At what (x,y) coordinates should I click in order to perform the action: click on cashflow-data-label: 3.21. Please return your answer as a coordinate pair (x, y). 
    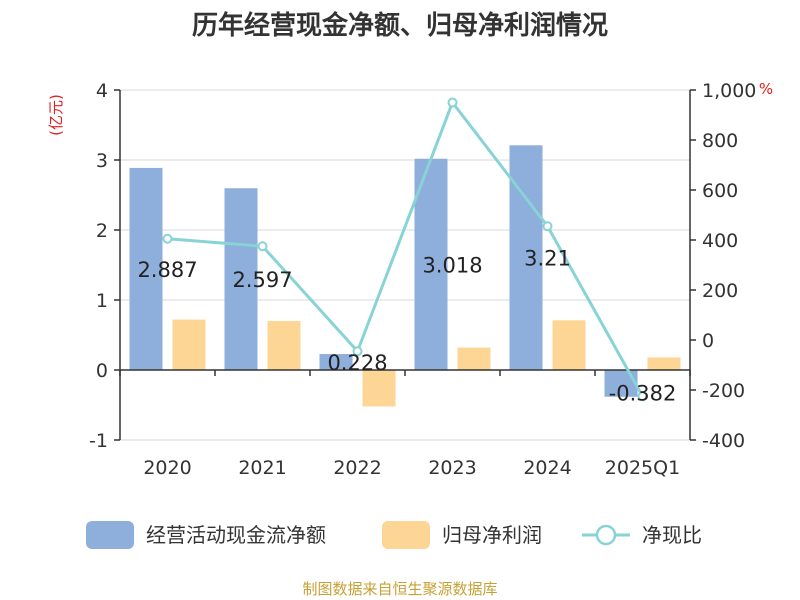
    Looking at the image, I should click on (547, 259).